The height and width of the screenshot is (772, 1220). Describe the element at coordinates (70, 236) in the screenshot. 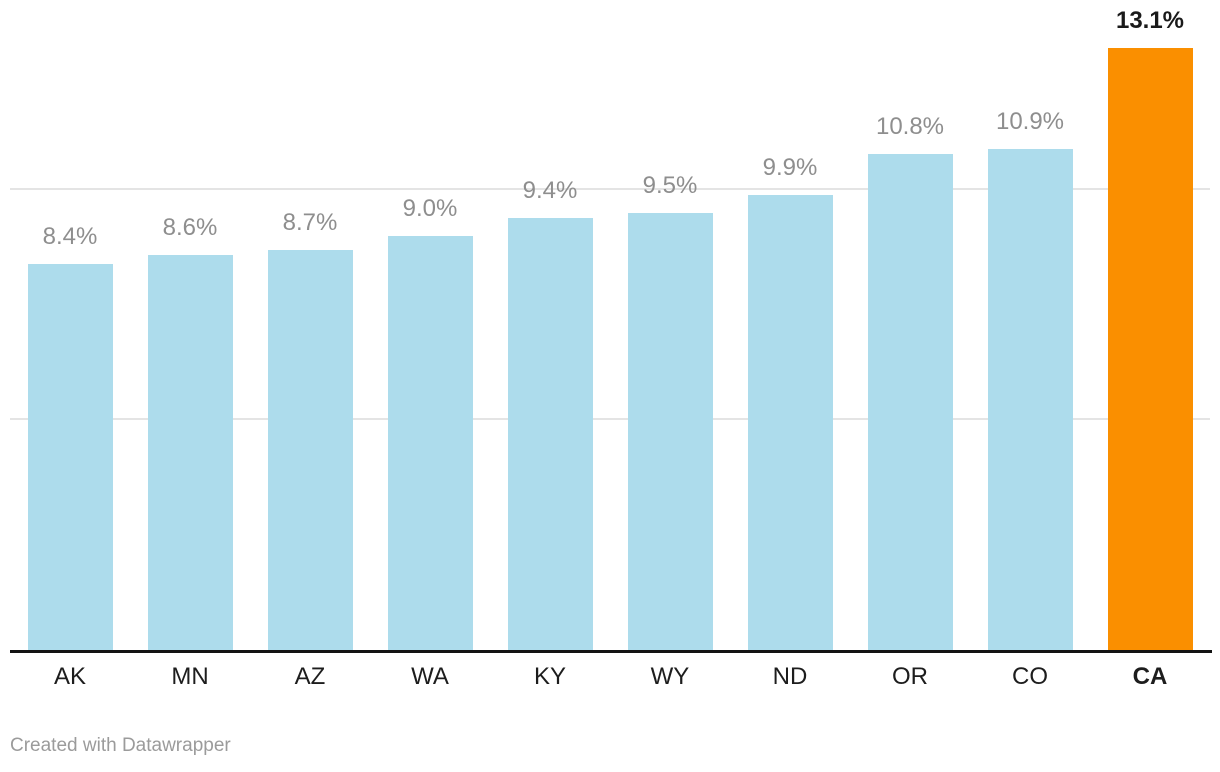

I see `value-label: 8.4%` at that location.